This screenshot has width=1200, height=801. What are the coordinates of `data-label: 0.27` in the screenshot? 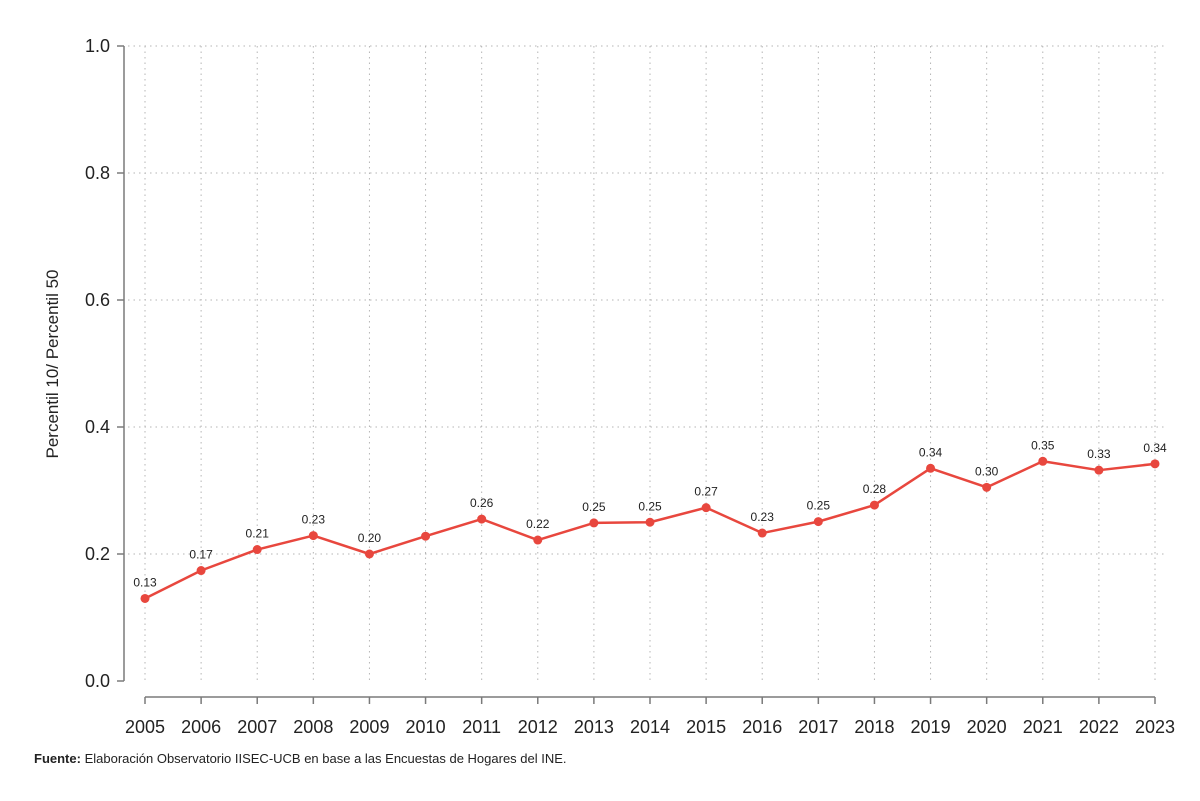 It's located at (706, 492).